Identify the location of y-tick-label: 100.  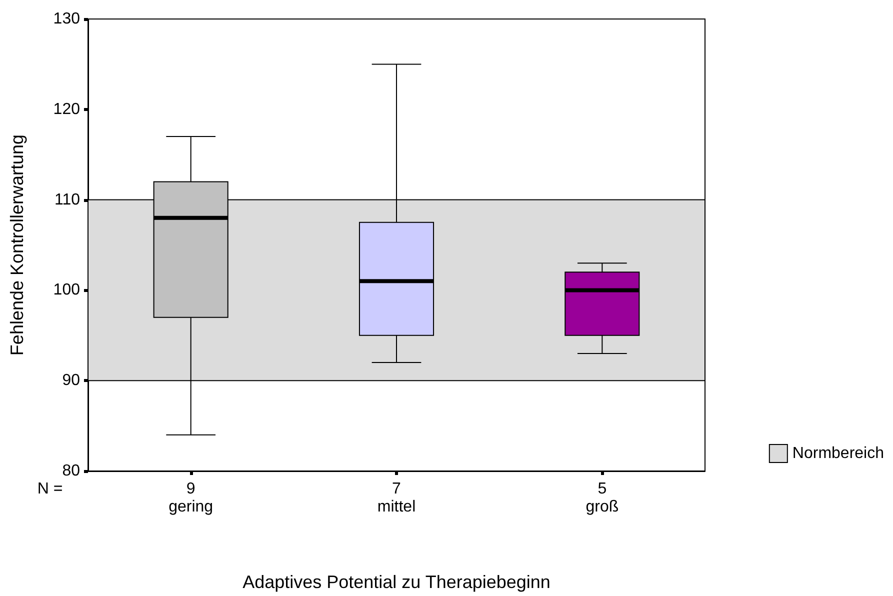
(66, 290).